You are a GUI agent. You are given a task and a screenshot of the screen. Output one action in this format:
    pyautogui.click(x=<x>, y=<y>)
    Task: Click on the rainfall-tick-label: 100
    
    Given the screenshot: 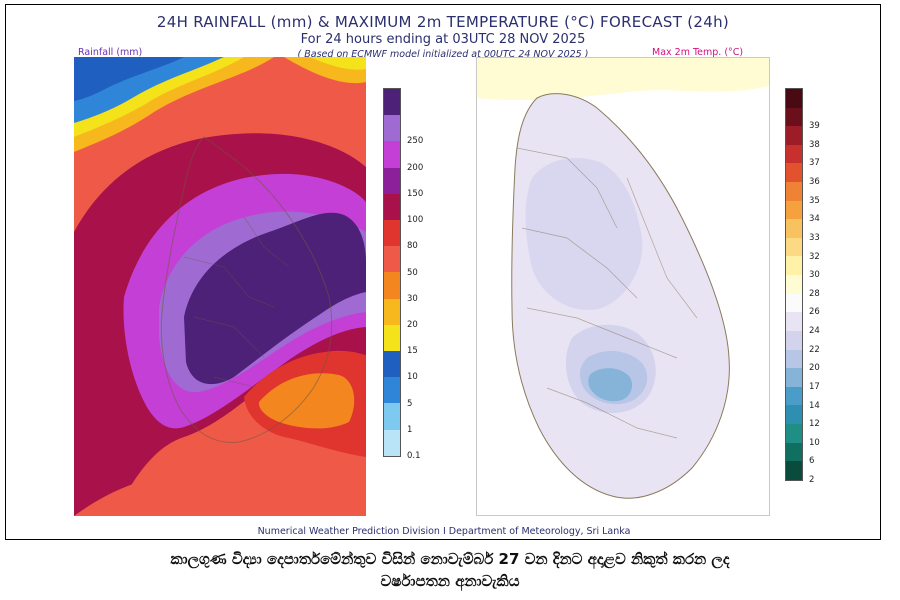 What is the action you would take?
    pyautogui.click(x=415, y=220)
    